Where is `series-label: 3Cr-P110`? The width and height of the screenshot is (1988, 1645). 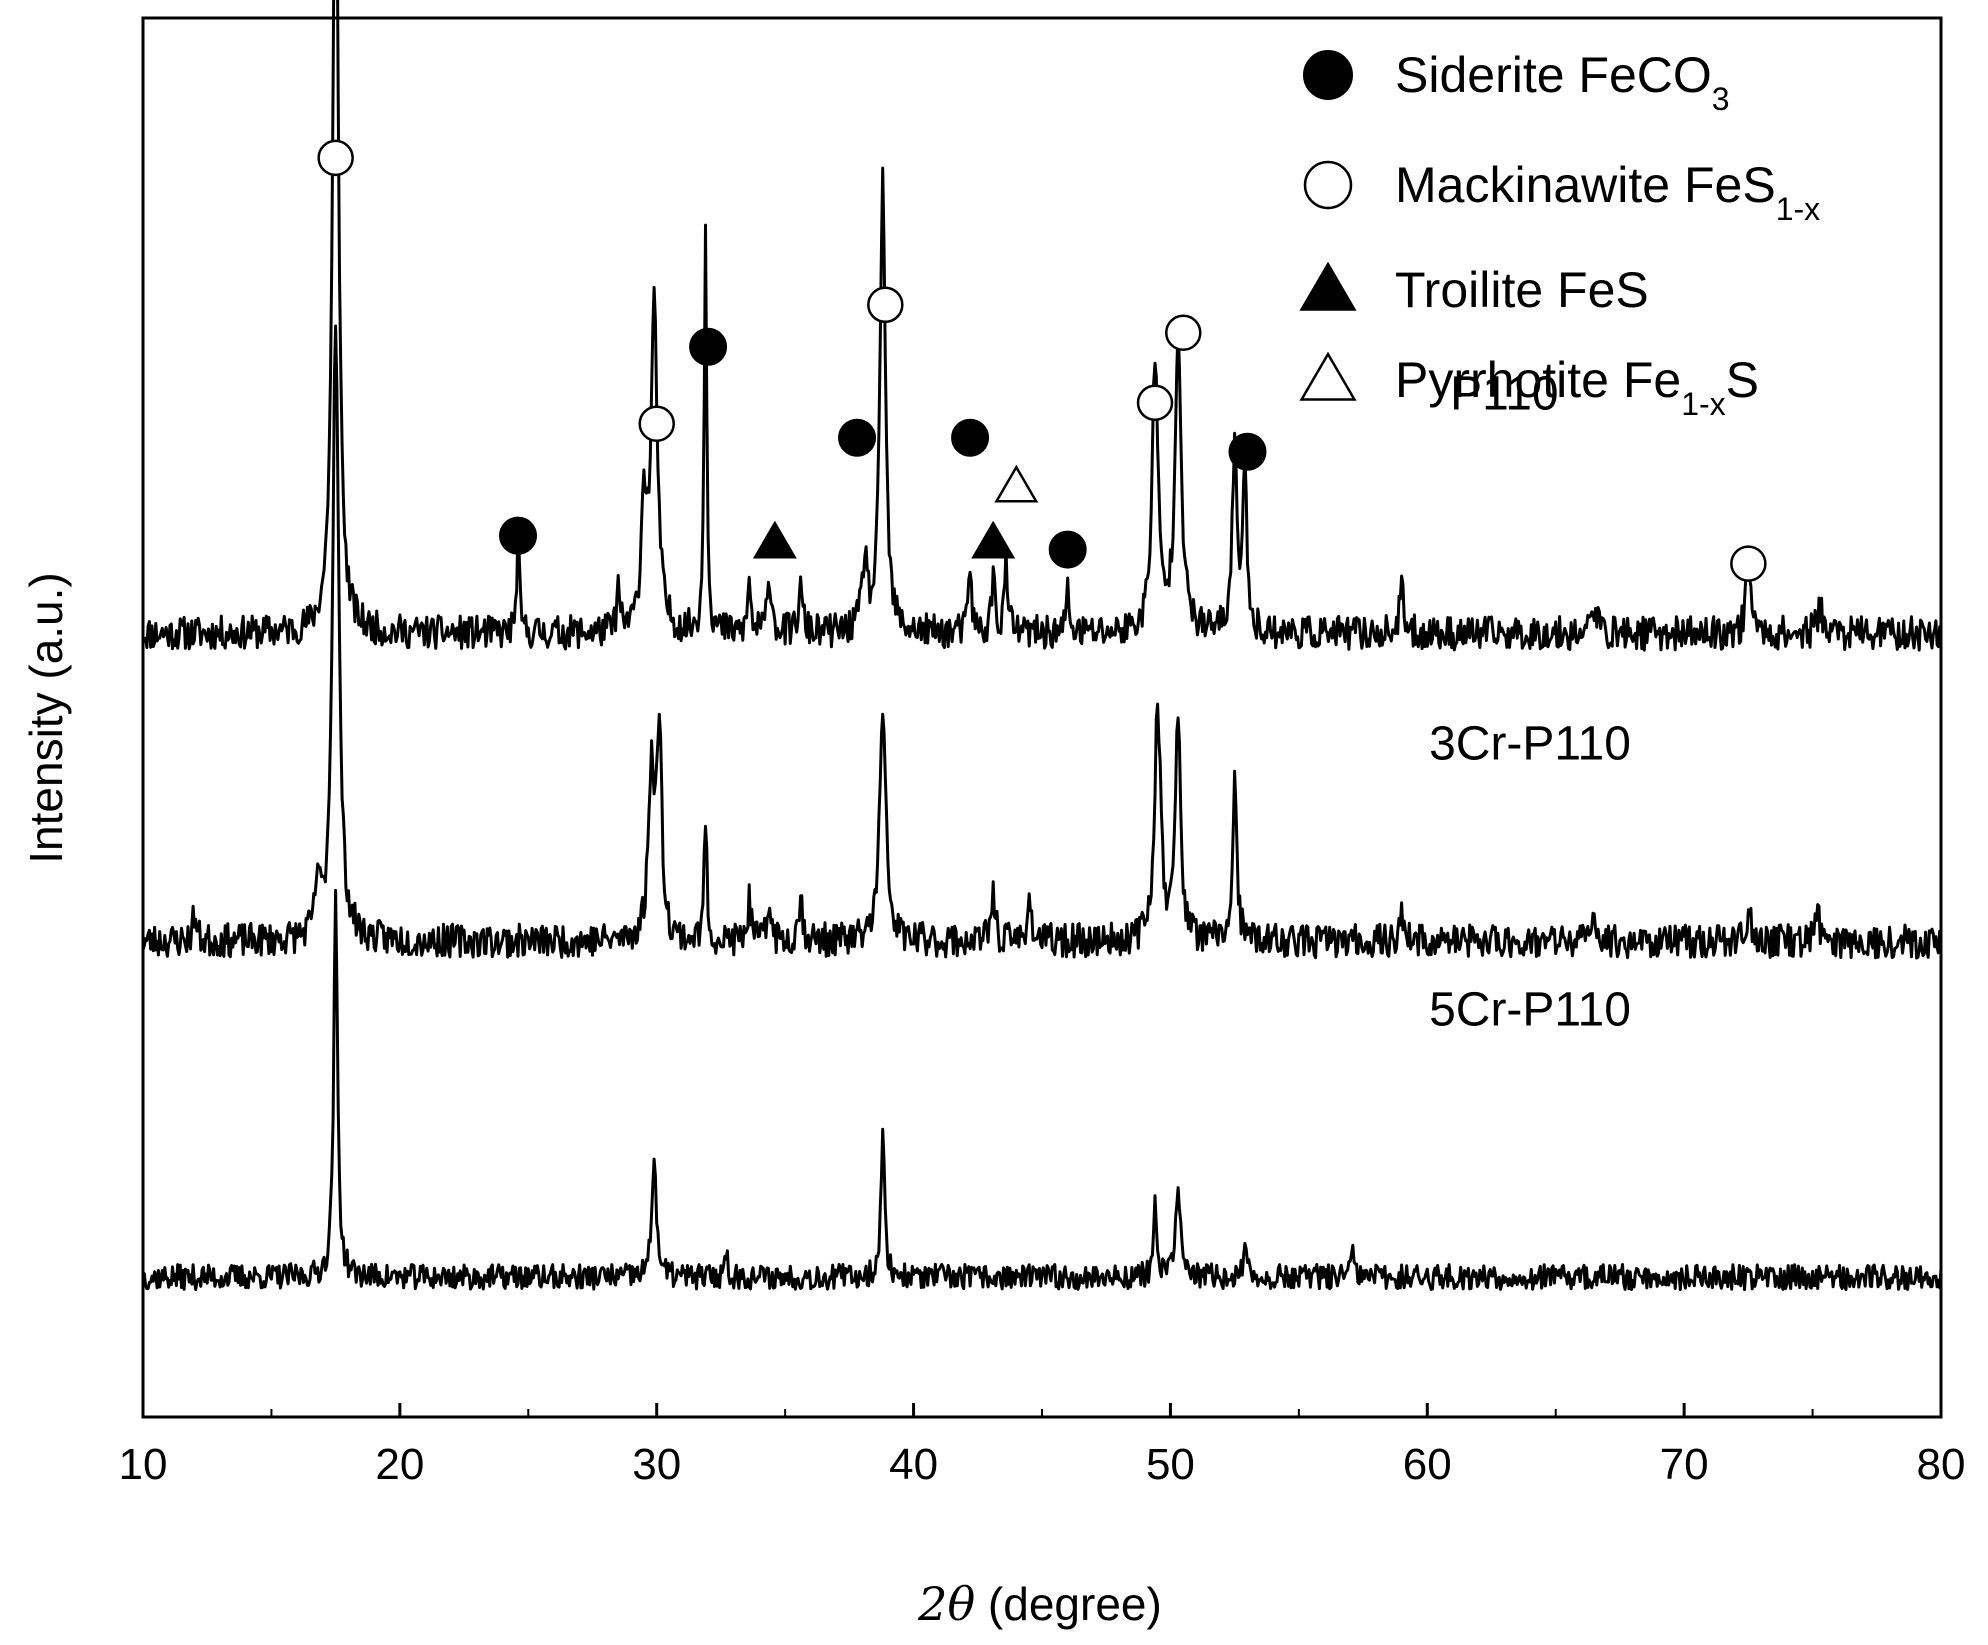 series-label: 3Cr-P110 is located at coordinates (1530, 743).